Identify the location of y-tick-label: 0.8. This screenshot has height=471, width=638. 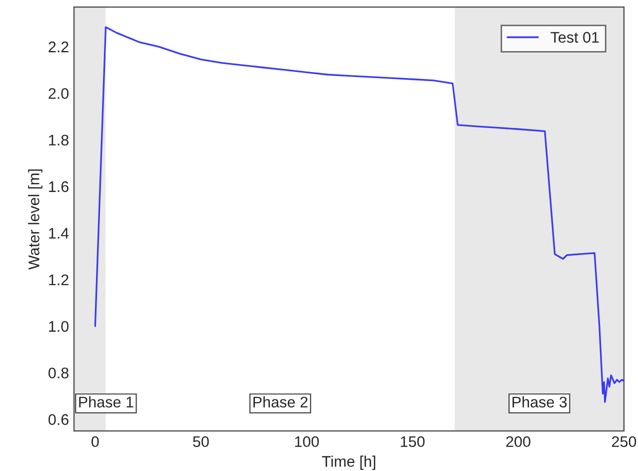
(58, 373).